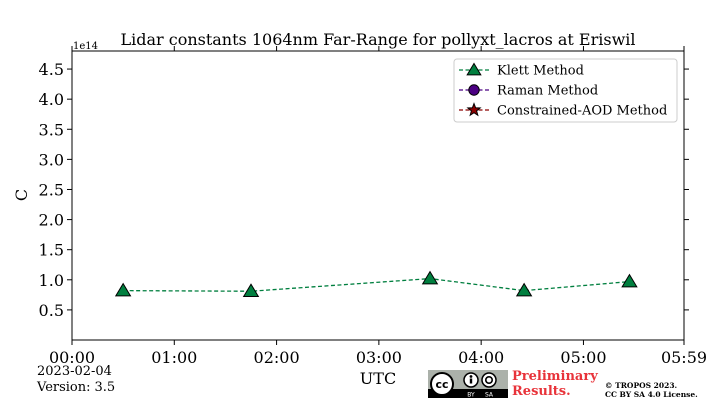  What do you see at coordinates (555, 376) in the screenshot?
I see `preliminary-line-1: Preliminary` at bounding box center [555, 376].